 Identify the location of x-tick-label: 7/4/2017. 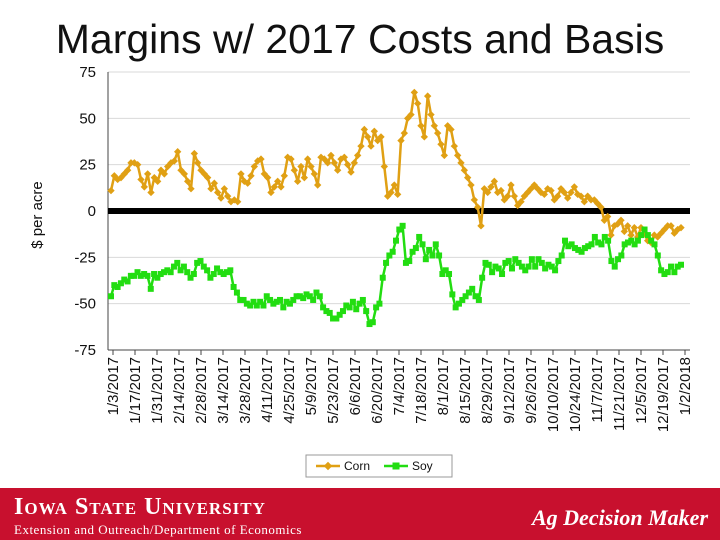
(399, 386).